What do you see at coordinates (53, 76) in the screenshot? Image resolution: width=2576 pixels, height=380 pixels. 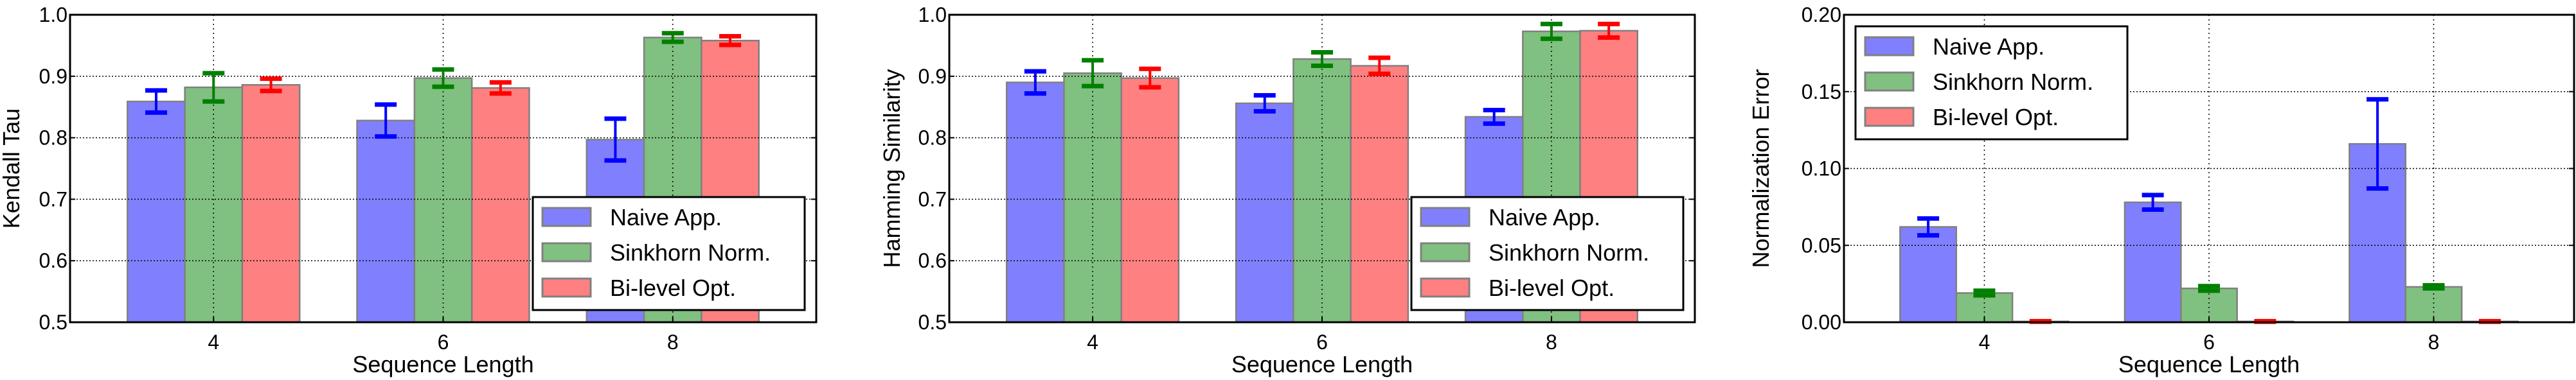 I see `y-tick-label: 0.9` at bounding box center [53, 76].